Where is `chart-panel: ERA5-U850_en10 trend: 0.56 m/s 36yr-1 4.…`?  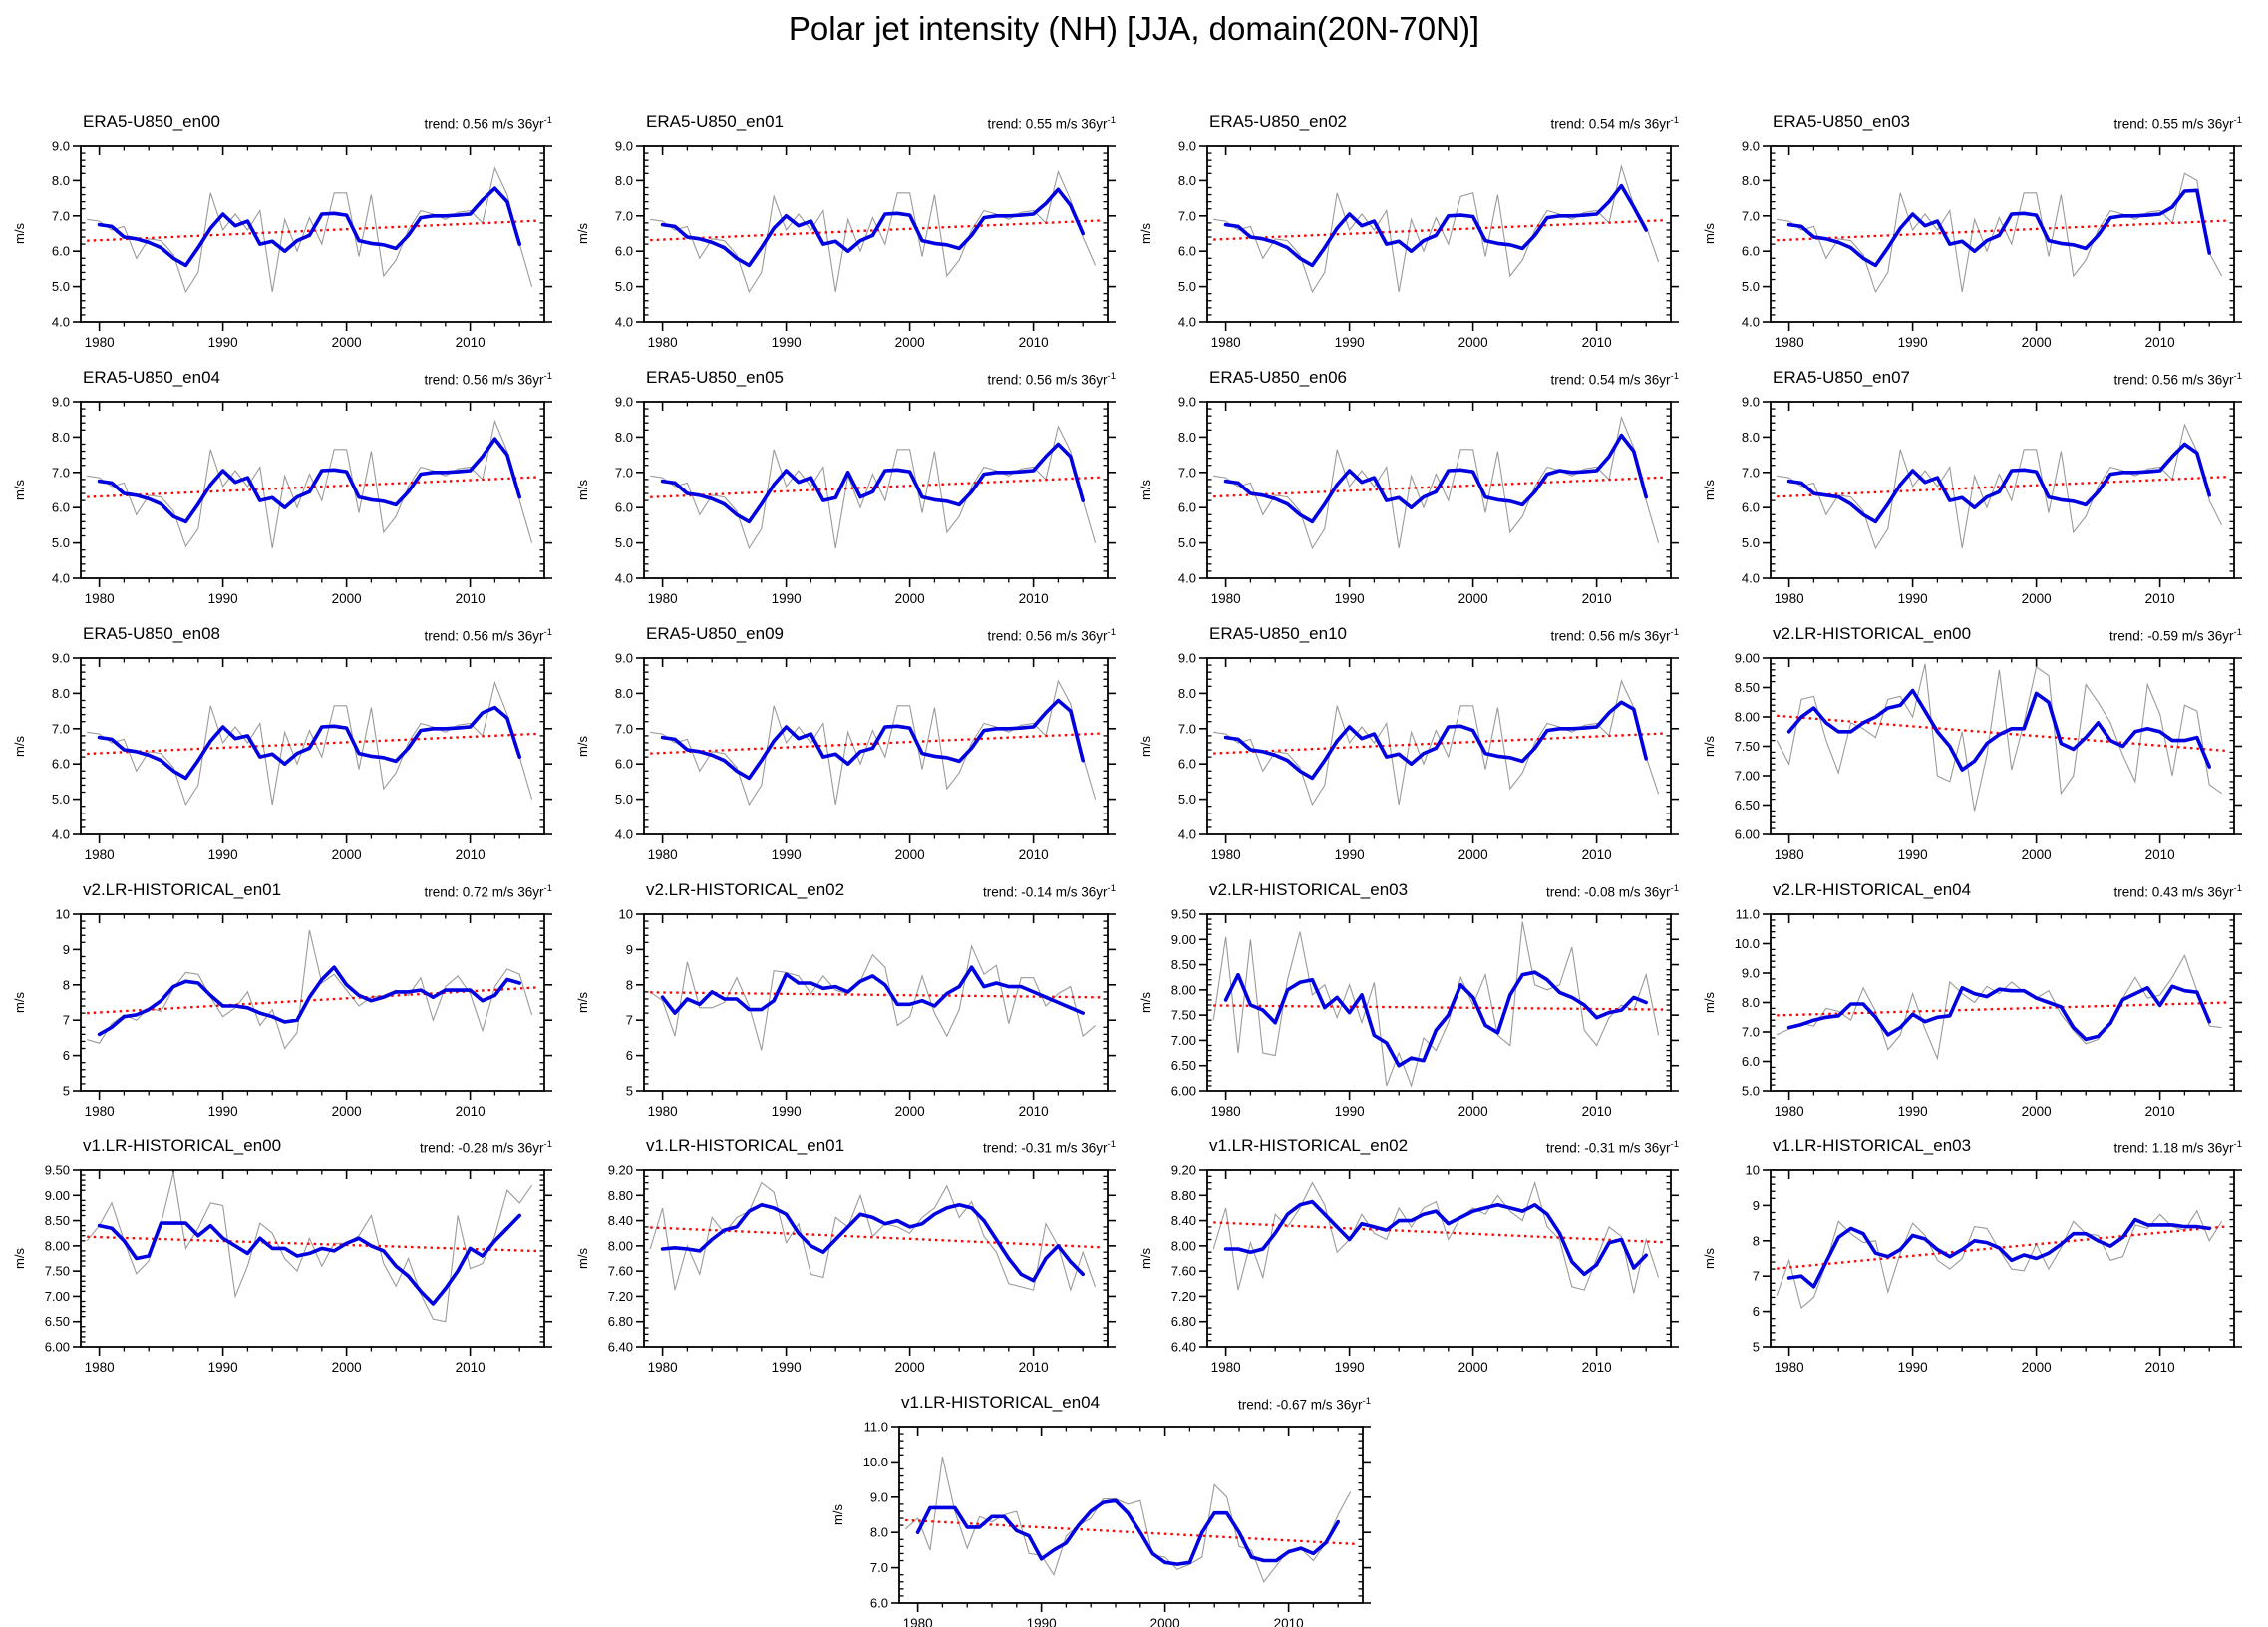 chart-panel: ERA5-U850_en10 trend: 0.56 m/s 36yr-1 4.… is located at coordinates (1416, 732).